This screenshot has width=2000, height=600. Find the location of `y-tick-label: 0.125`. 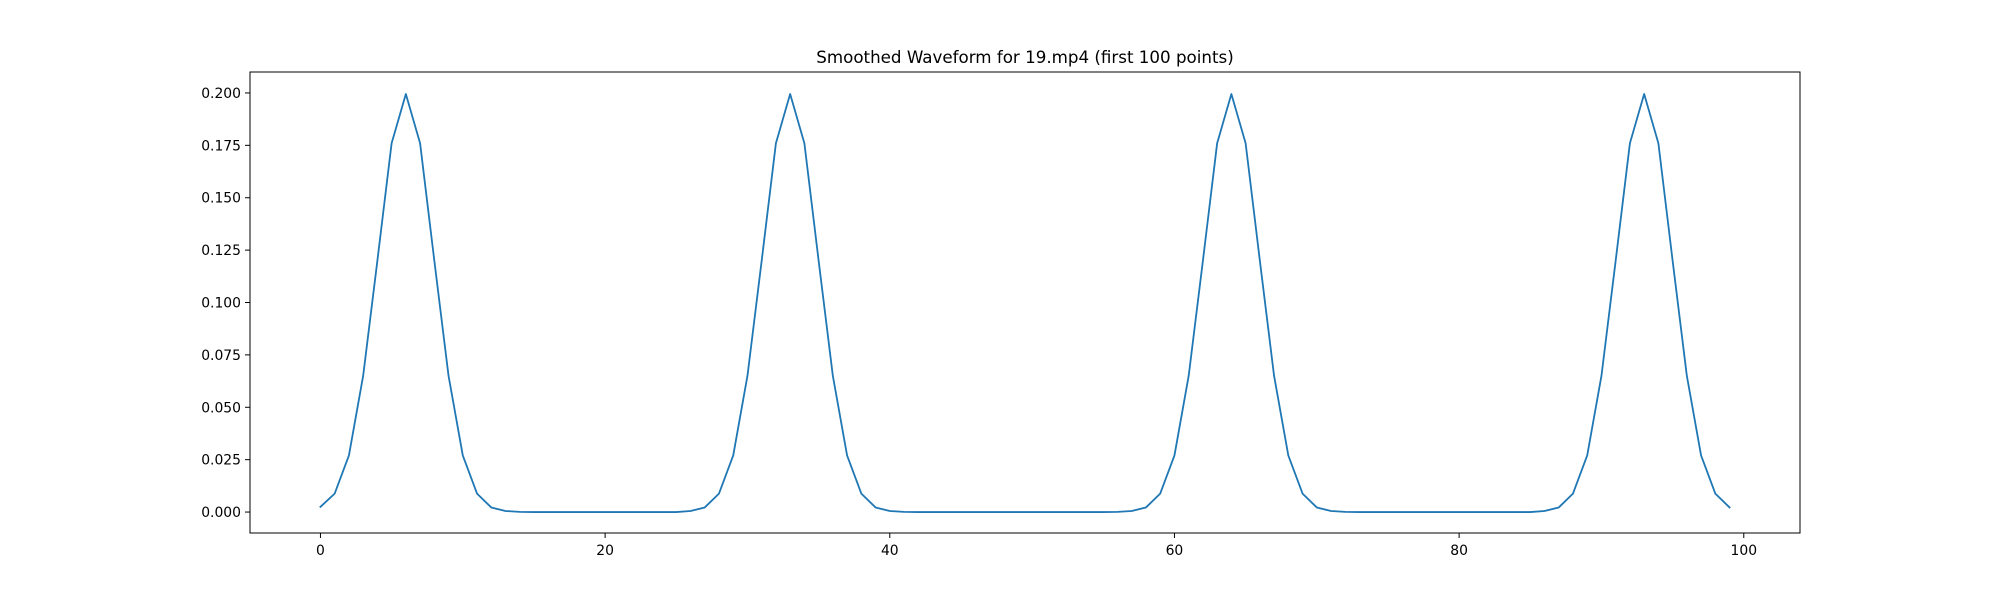

y-tick-label: 0.125 is located at coordinates (221, 251).